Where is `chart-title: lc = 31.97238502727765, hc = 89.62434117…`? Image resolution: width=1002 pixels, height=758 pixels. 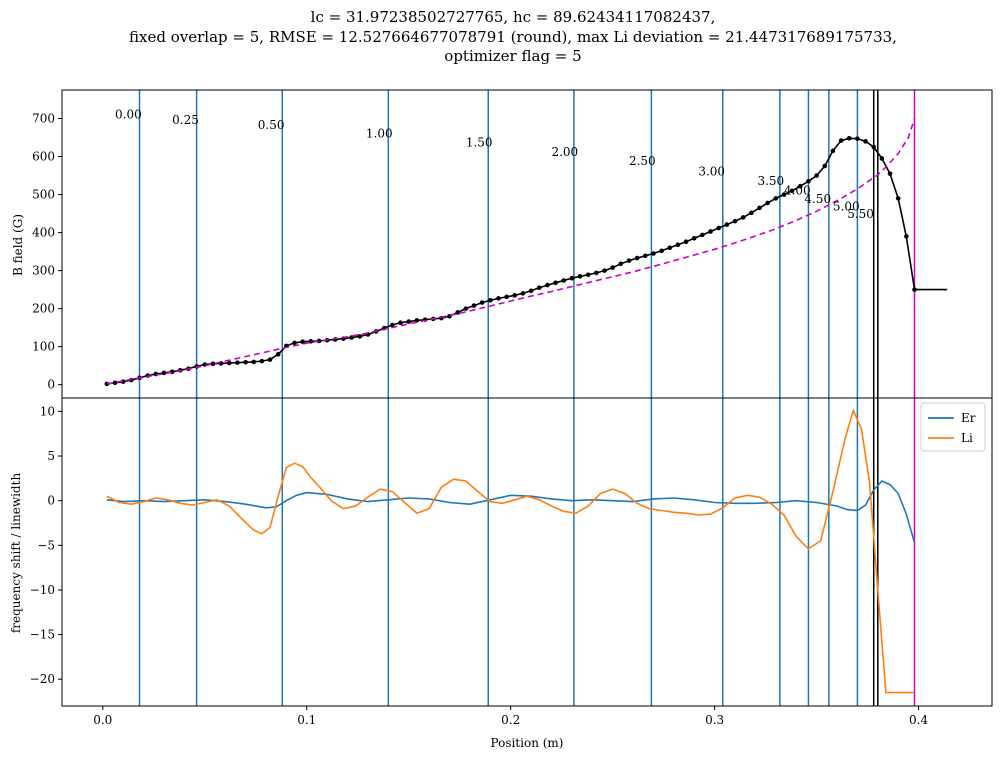 chart-title: lc = 31.97238502727765, hc = 89.62434117… is located at coordinates (513, 36).